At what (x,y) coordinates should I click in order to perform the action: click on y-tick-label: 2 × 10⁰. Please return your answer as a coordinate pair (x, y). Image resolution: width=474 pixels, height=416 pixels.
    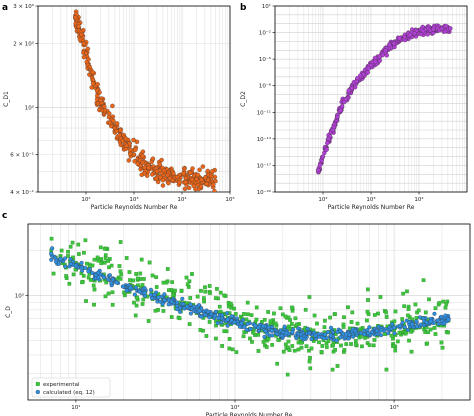
    Looking at the image, I should click on (24, 43).